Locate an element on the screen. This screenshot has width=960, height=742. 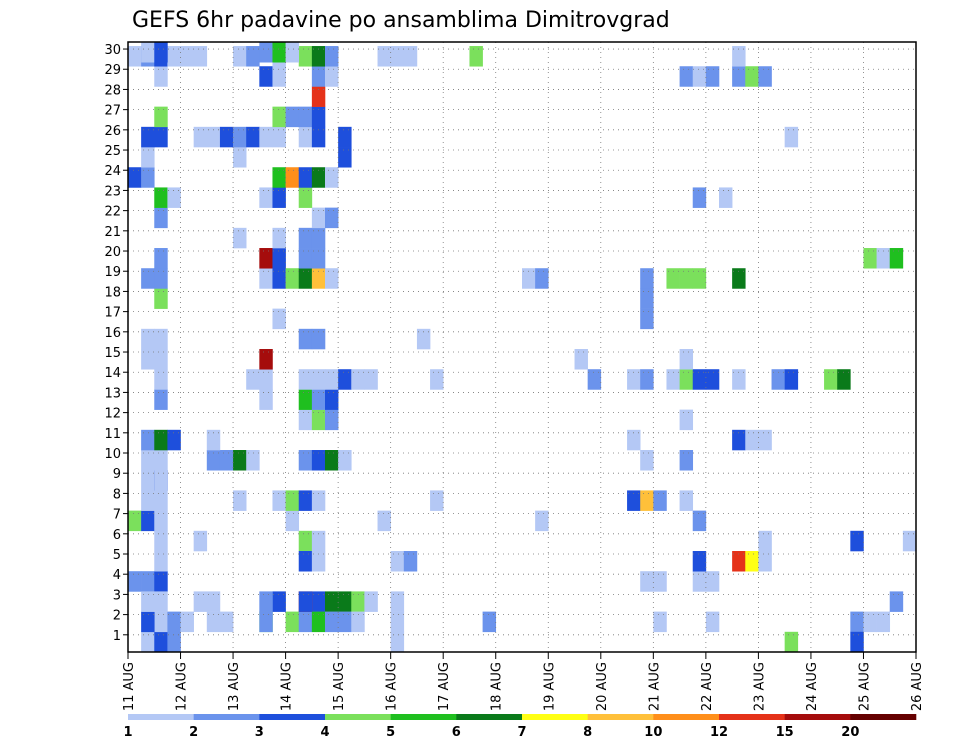
y-tick-label: 6 is located at coordinates (117, 535).